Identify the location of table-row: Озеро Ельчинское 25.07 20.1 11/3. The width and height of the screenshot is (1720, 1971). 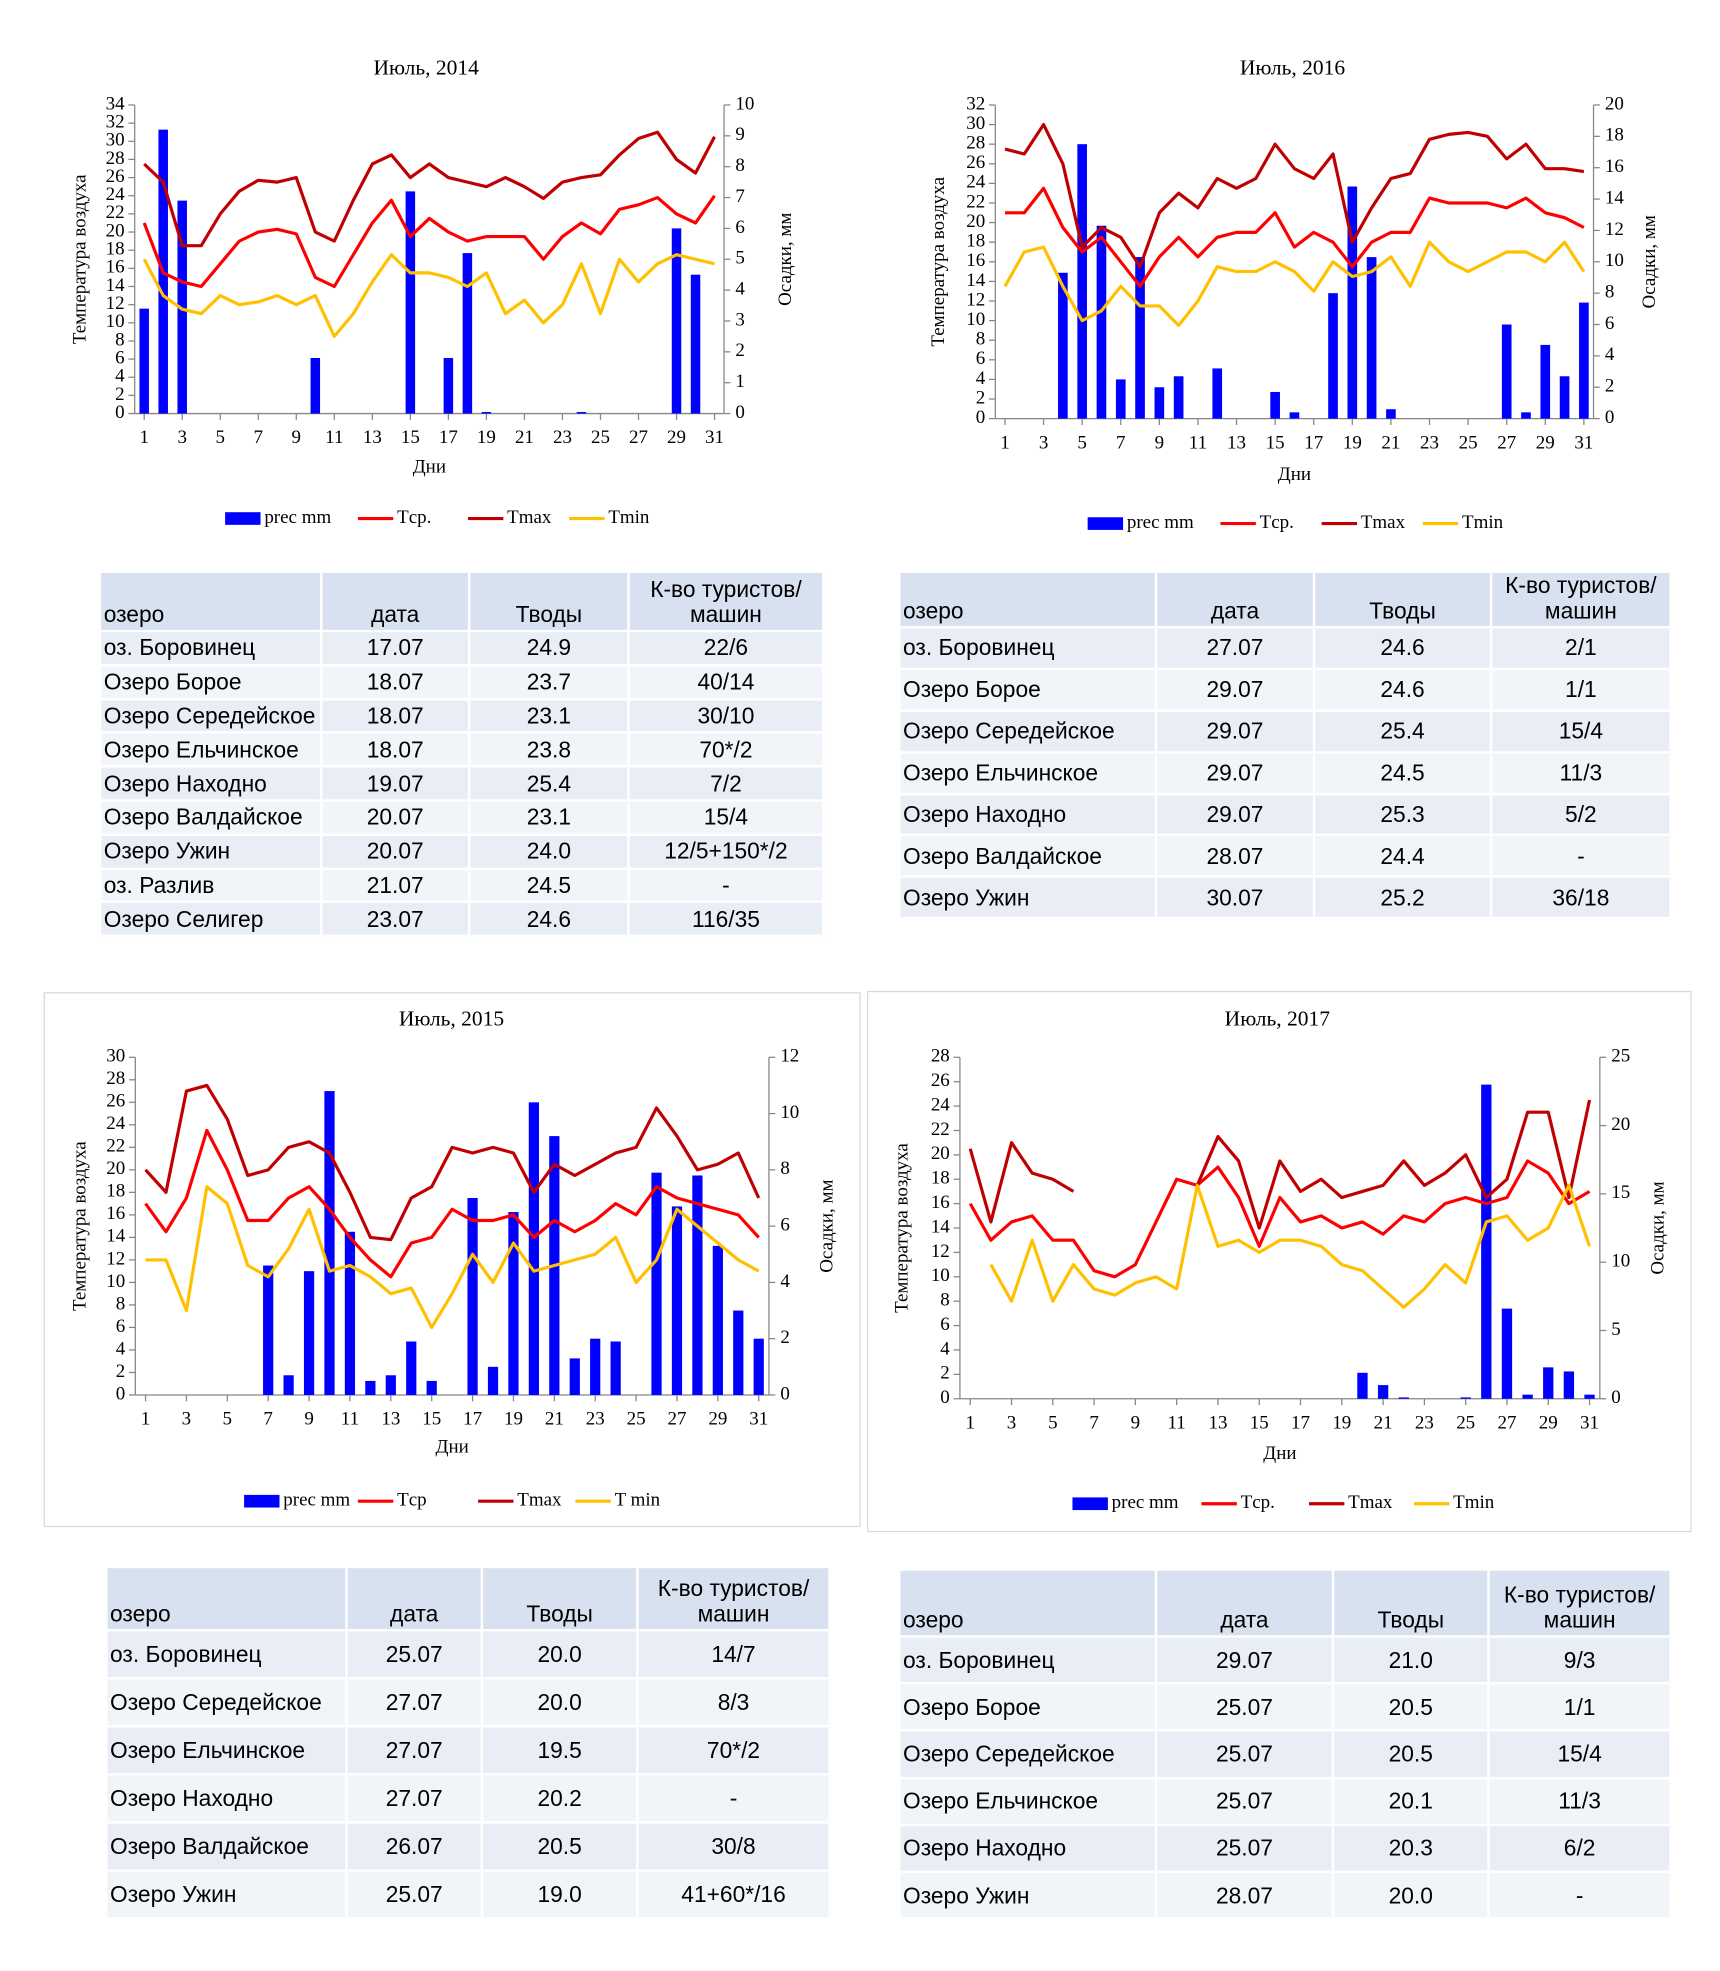
(1286, 1802).